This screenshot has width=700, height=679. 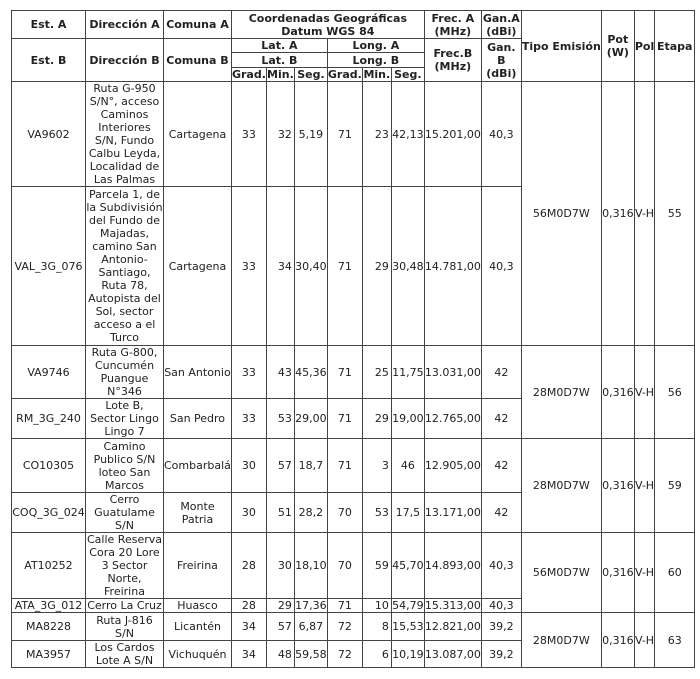 I want to click on header-est-b: Est. B, so click(x=48, y=60).